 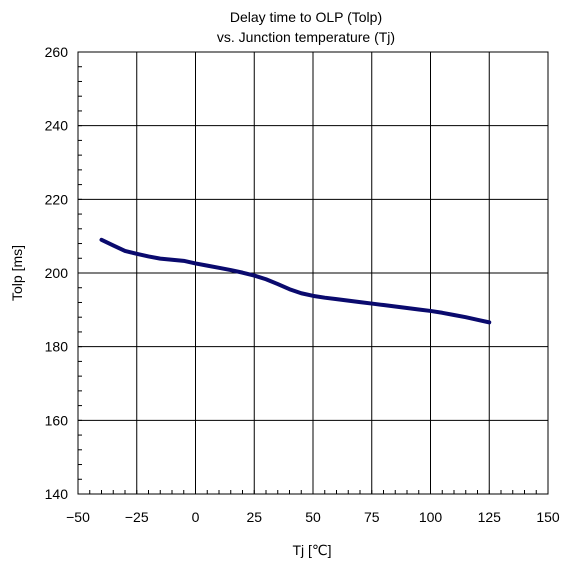 I want to click on x-axis-label: Tj [℃], so click(x=311, y=550).